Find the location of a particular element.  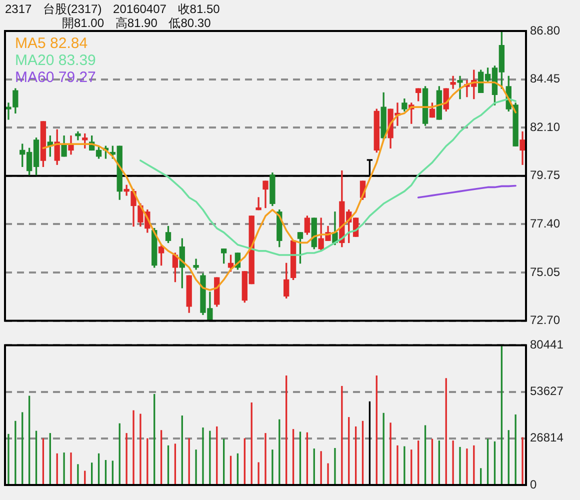

y-tick-label: 75.05 is located at coordinates (545, 271).